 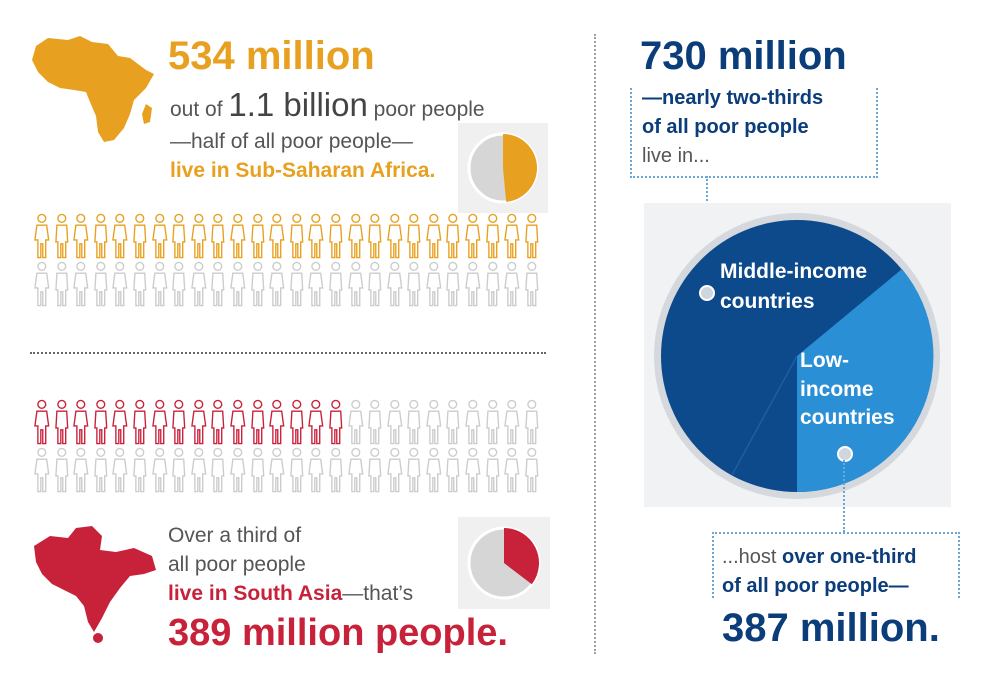 I want to click on africa-share-pie, so click(x=503, y=168).